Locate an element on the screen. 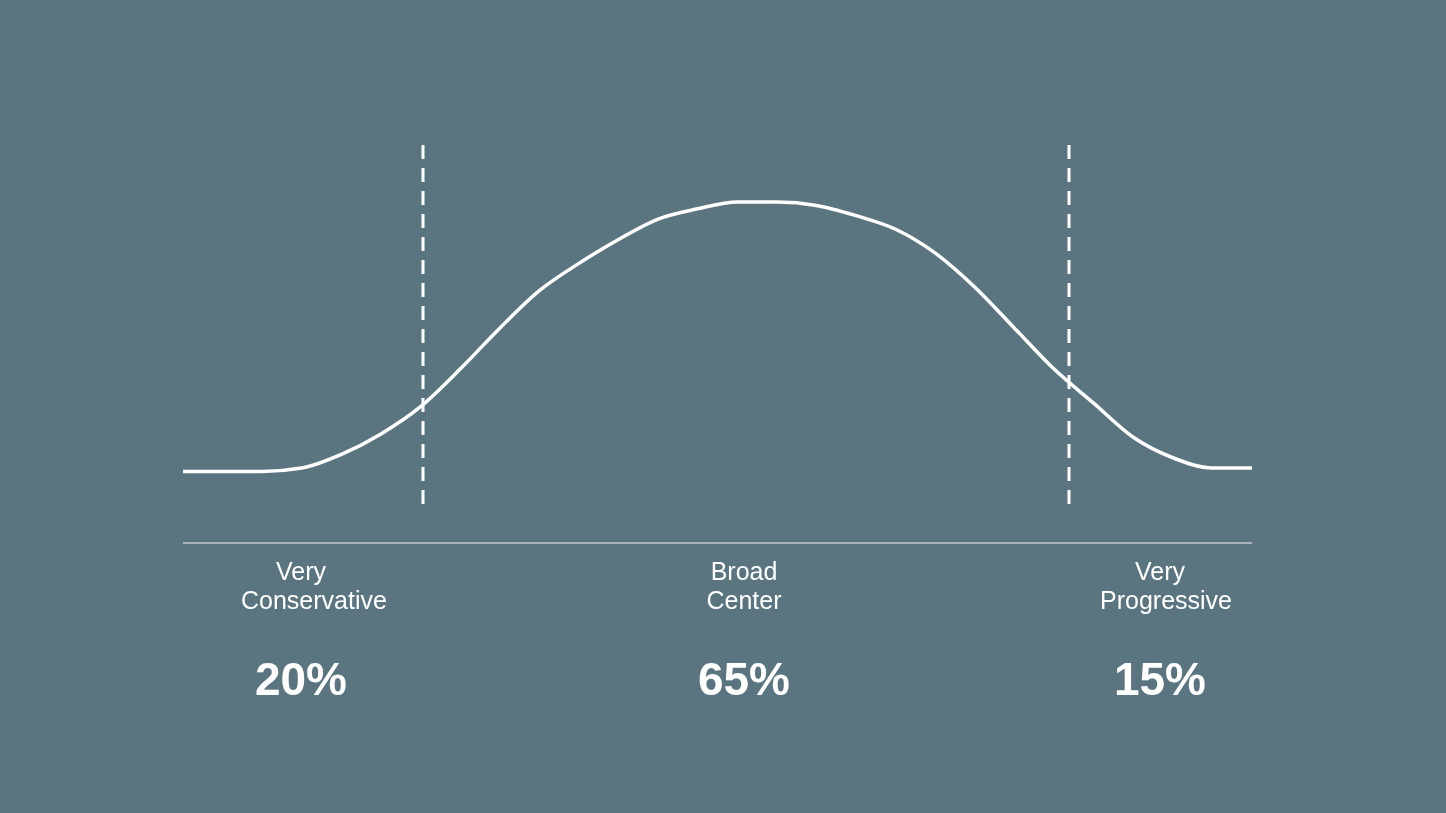 The width and height of the screenshot is (1446, 813). text: 20% is located at coordinates (301, 679).